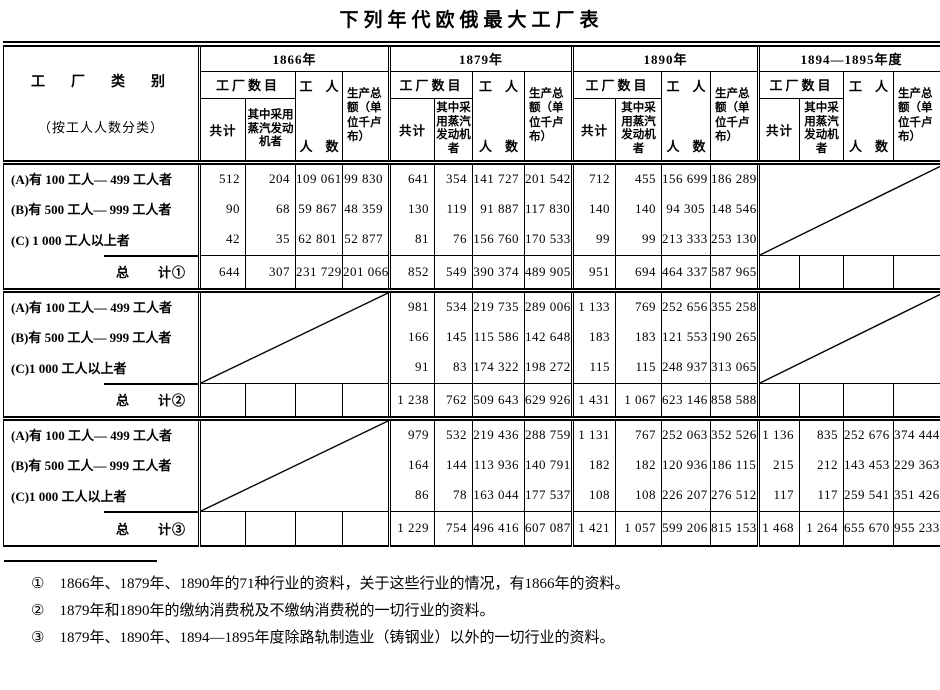 This screenshot has height=690, width=940. What do you see at coordinates (102, 528) in the screenshot?
I see `total-label: 总 计③` at bounding box center [102, 528].